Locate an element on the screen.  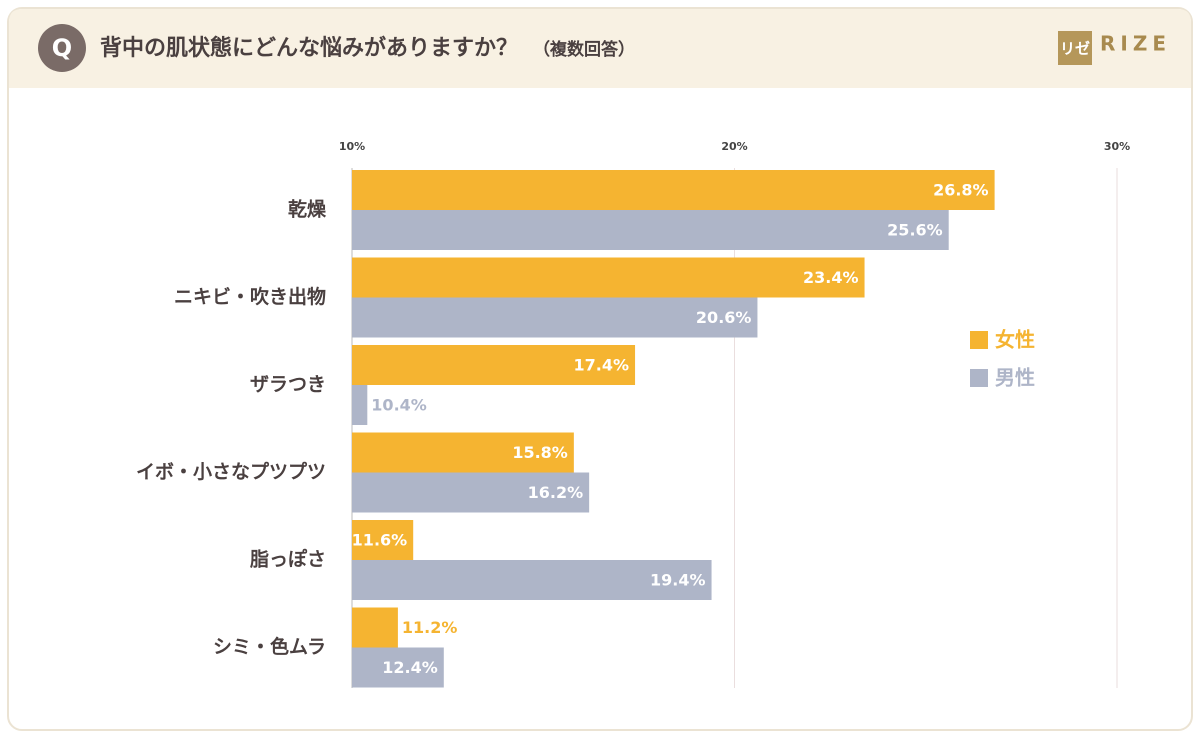
category-label: ザラつき is located at coordinates (288, 385).